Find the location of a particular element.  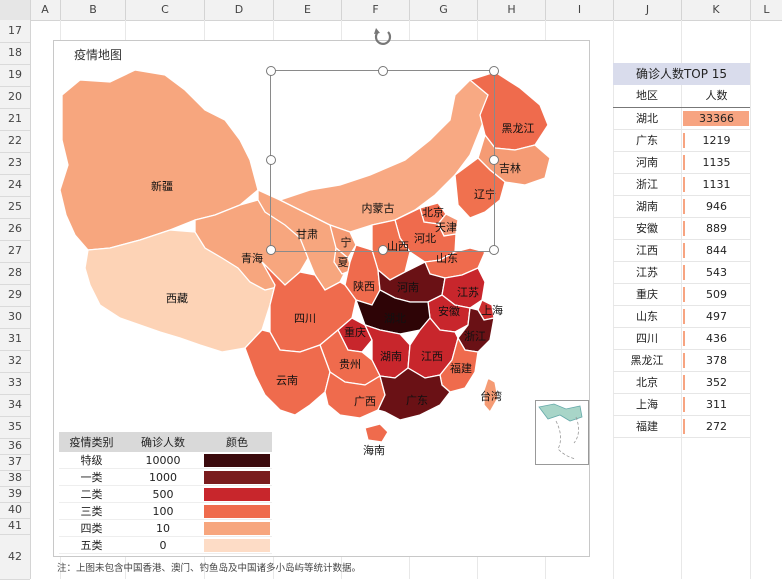

row-header: 20 is located at coordinates (15, 97).